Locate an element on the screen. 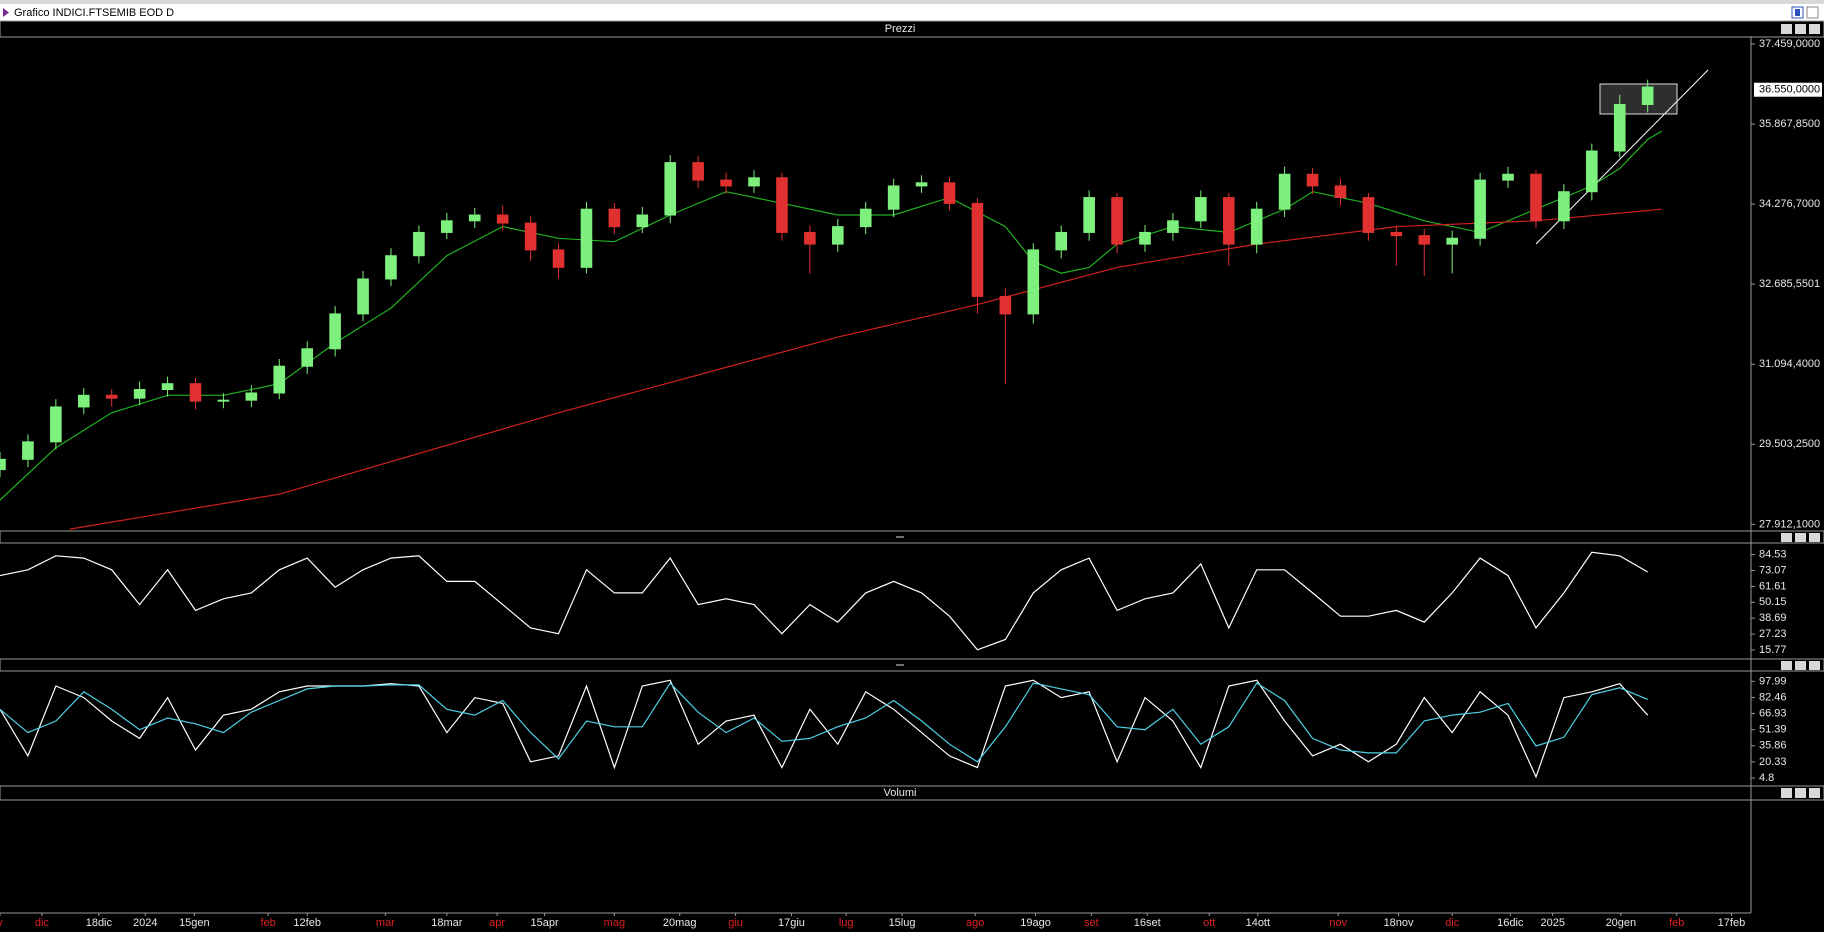 The width and height of the screenshot is (1824, 932). price-header: Prezzi is located at coordinates (912, 29).